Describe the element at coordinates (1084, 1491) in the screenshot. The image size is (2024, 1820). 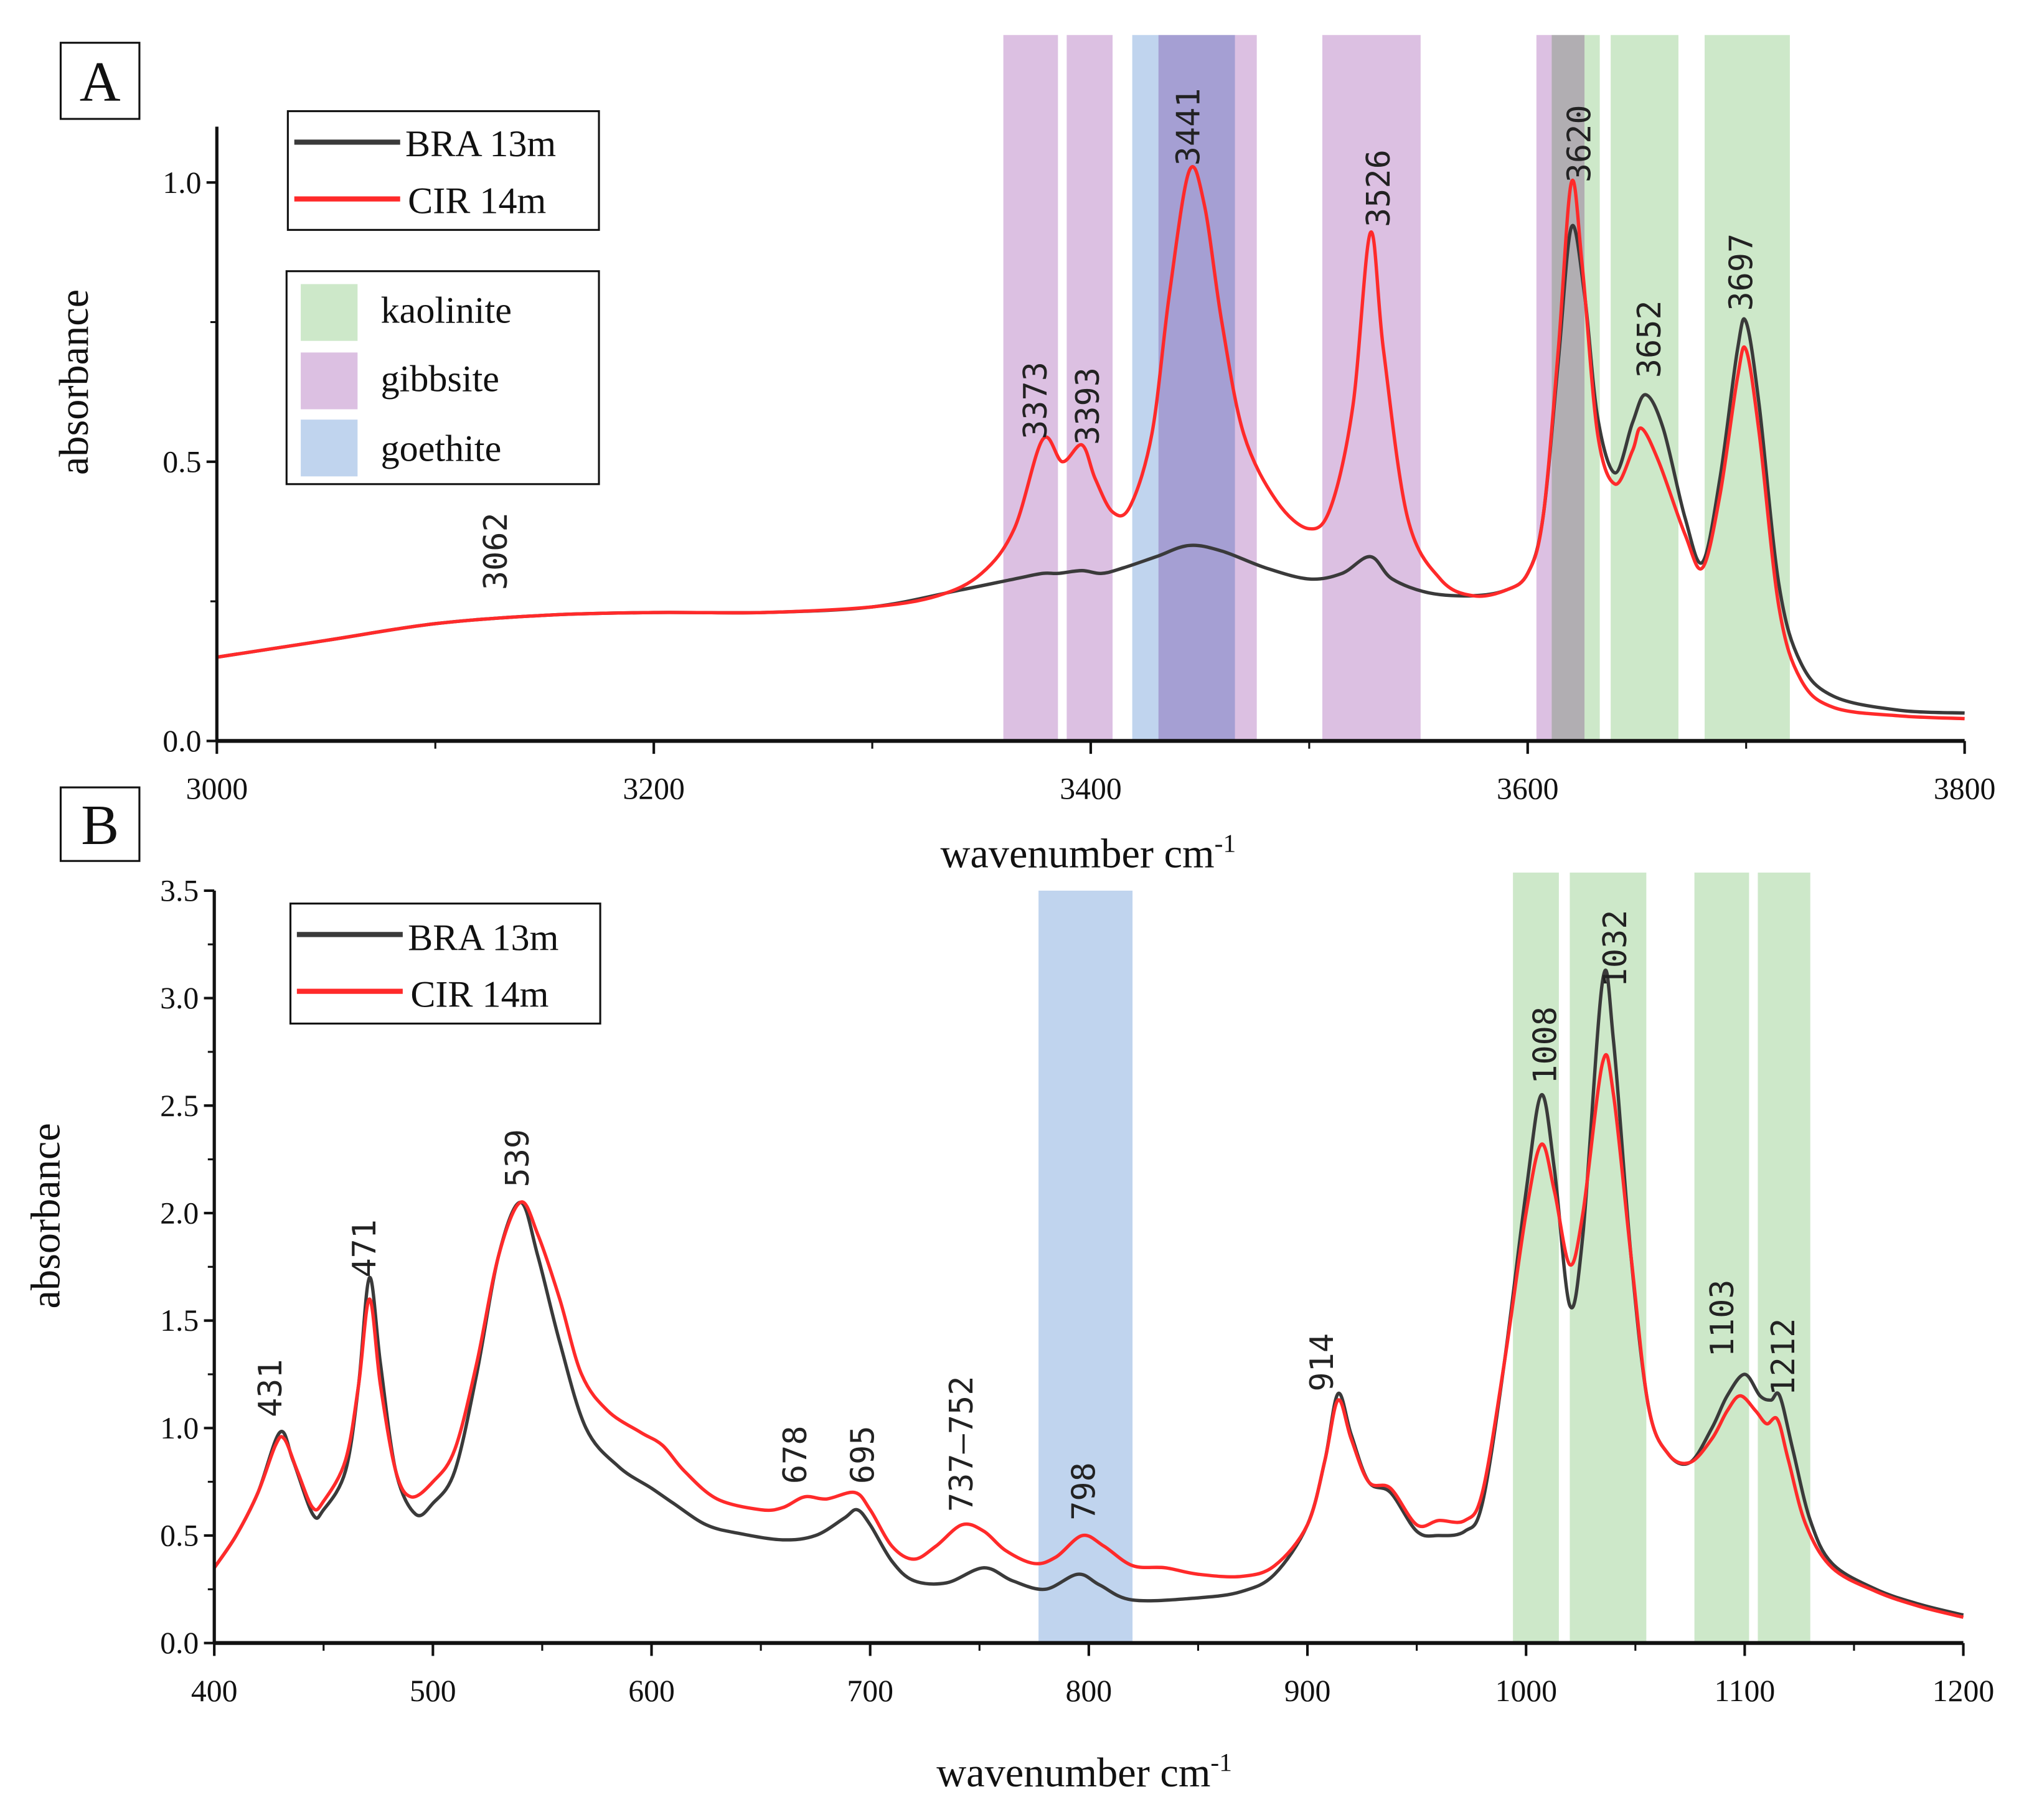
I see `peak-label: 798` at that location.